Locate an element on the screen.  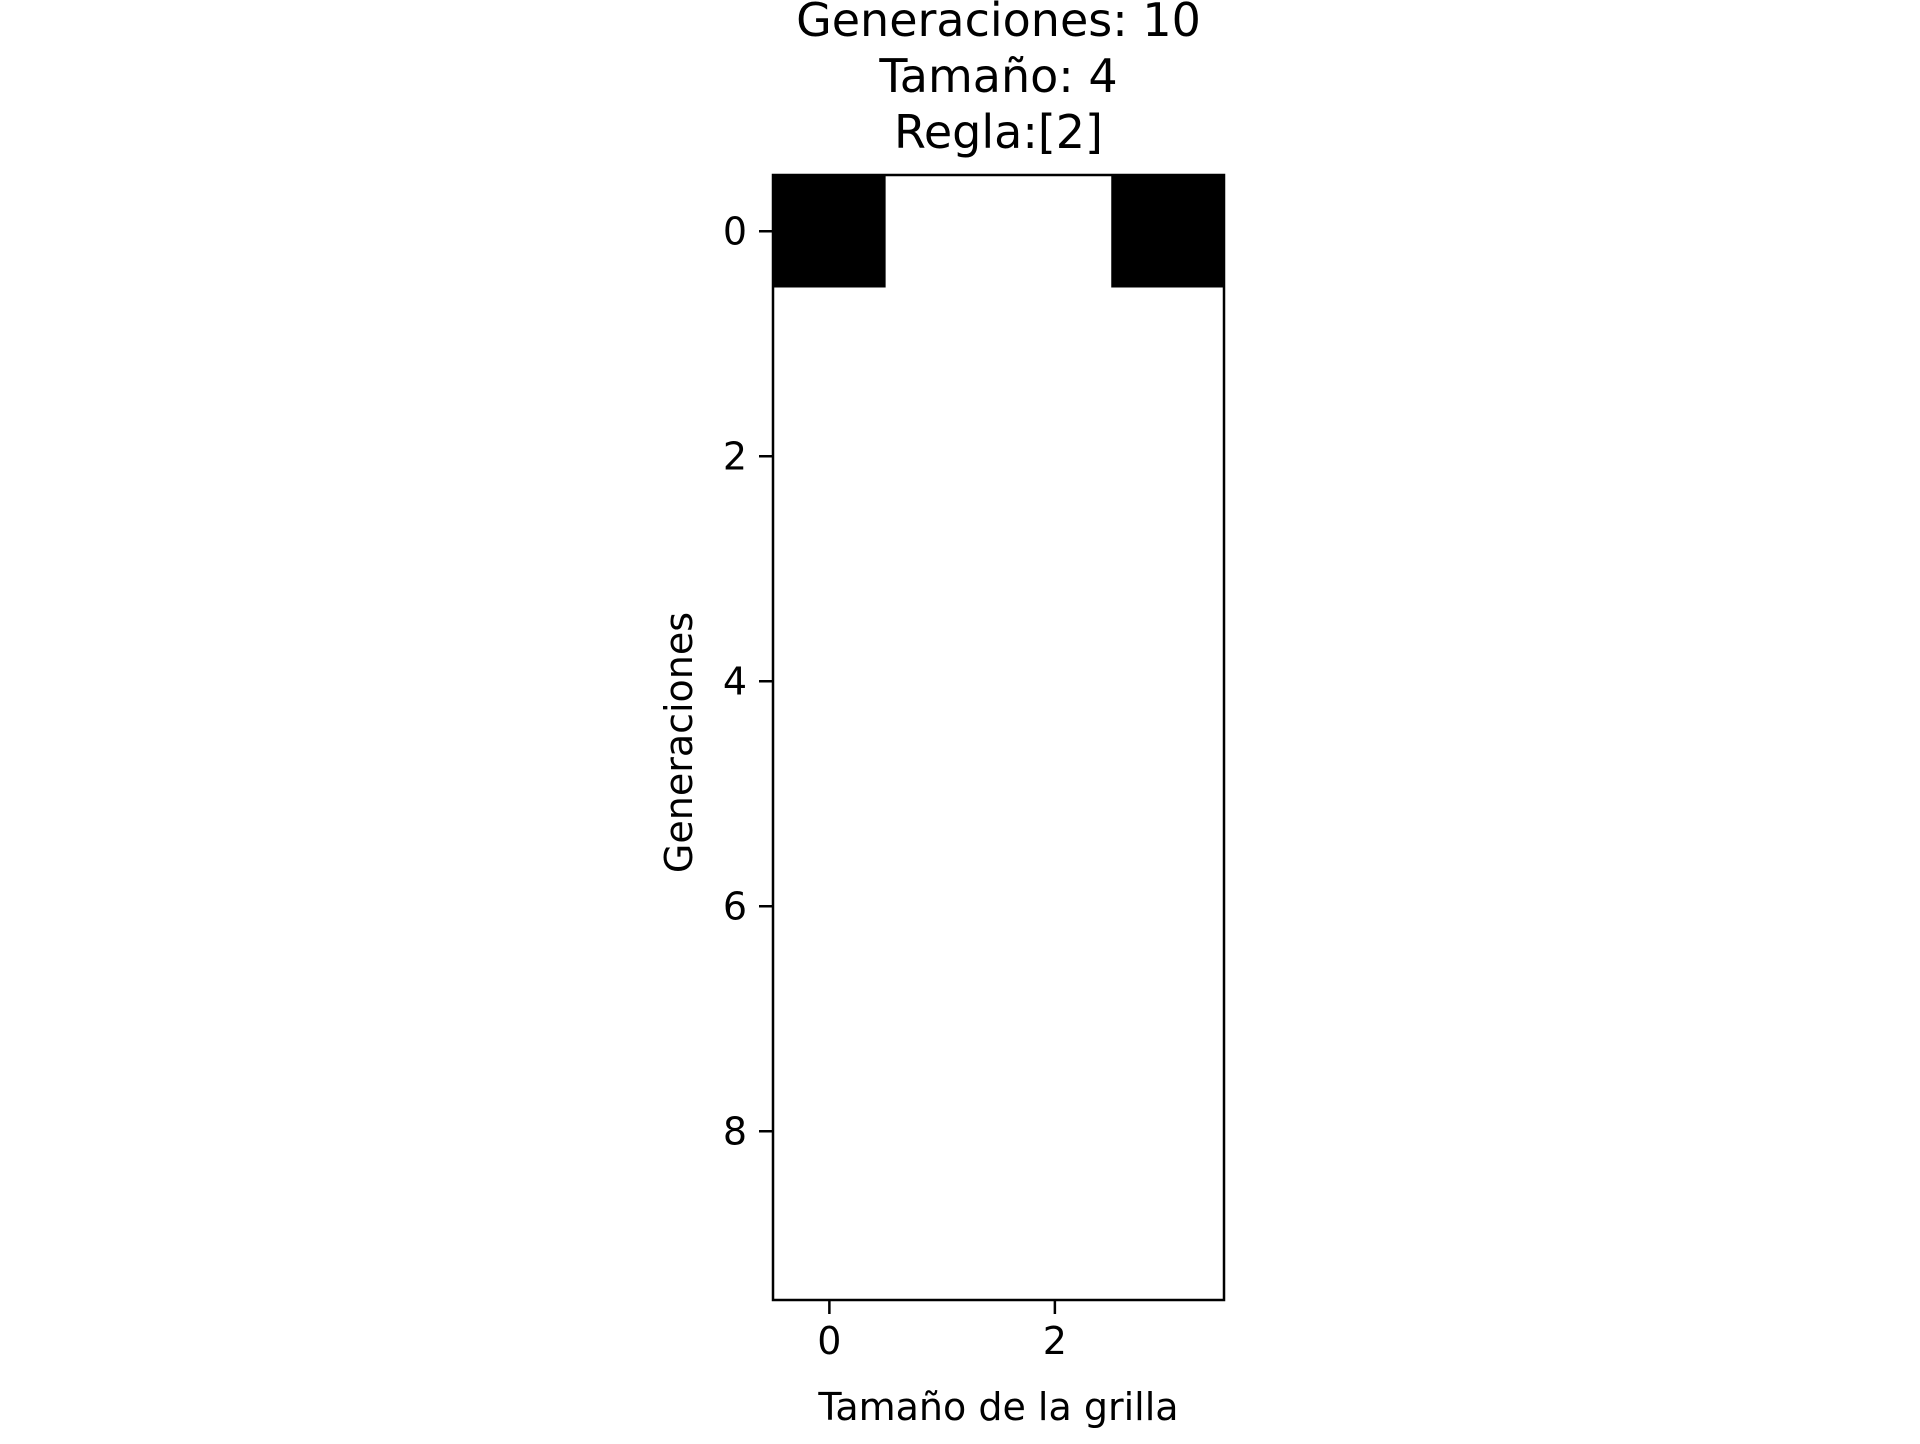
x-tick-label: 2 is located at coordinates (1055, 1341).